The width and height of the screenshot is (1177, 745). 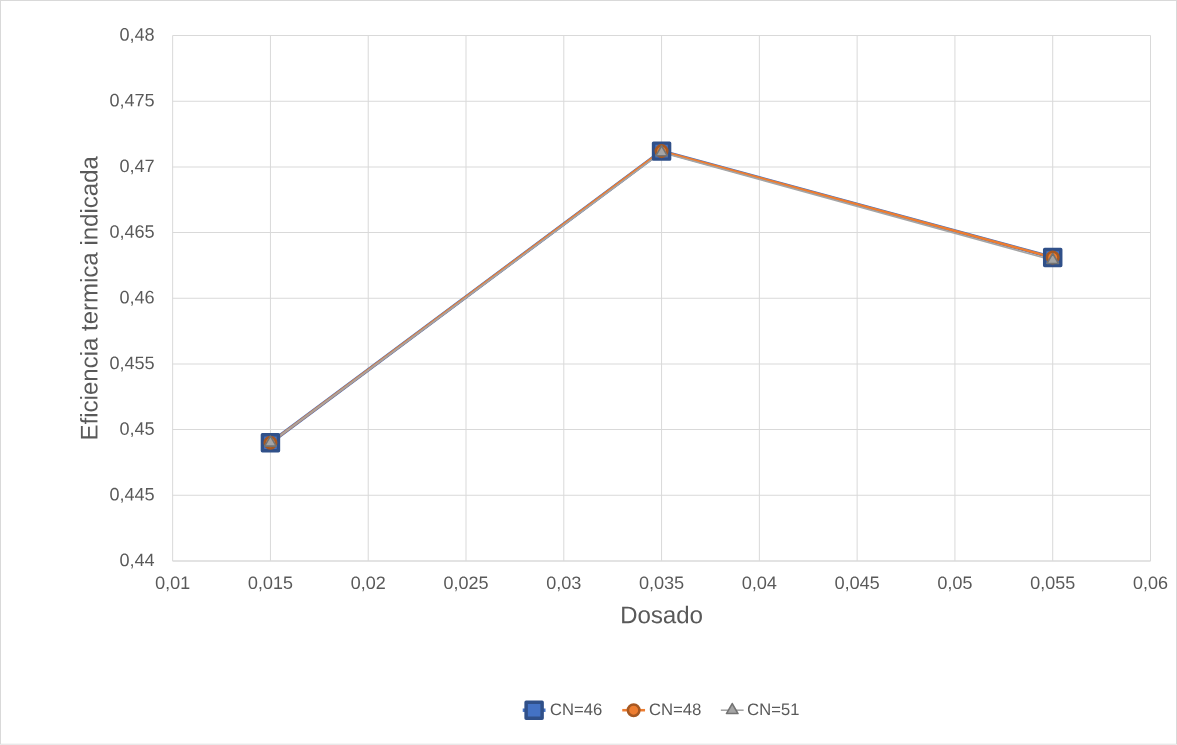 I want to click on x-tick-label: 0,06, so click(x=1150, y=584).